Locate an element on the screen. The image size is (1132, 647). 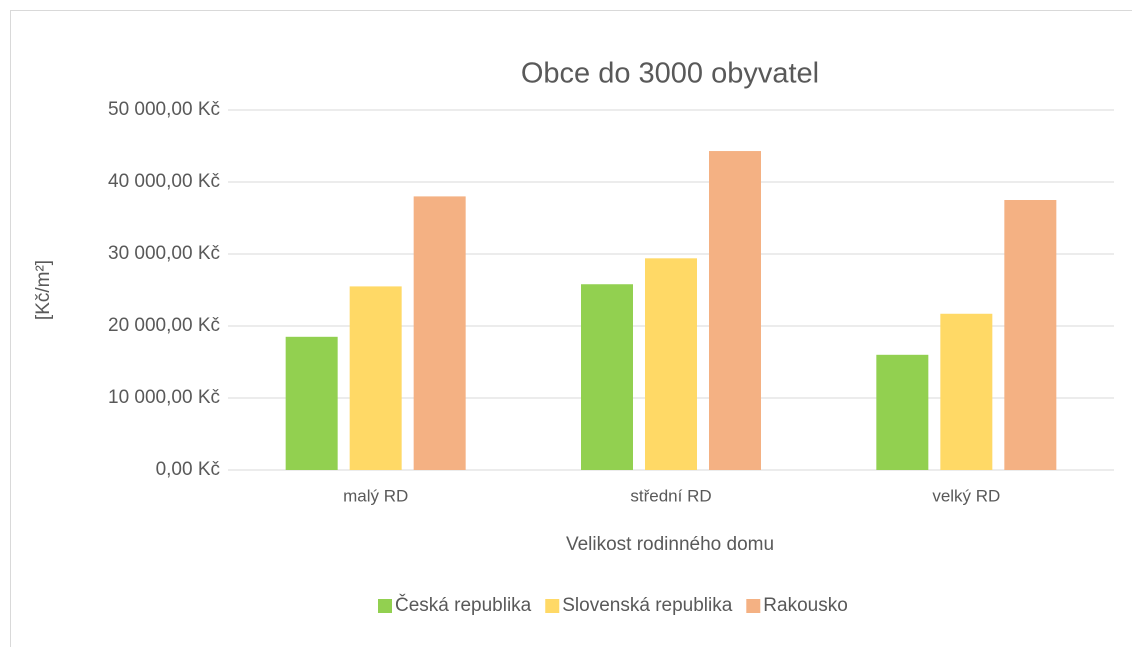
y-tick-label: 40 000,00 Kč is located at coordinates (164, 181).